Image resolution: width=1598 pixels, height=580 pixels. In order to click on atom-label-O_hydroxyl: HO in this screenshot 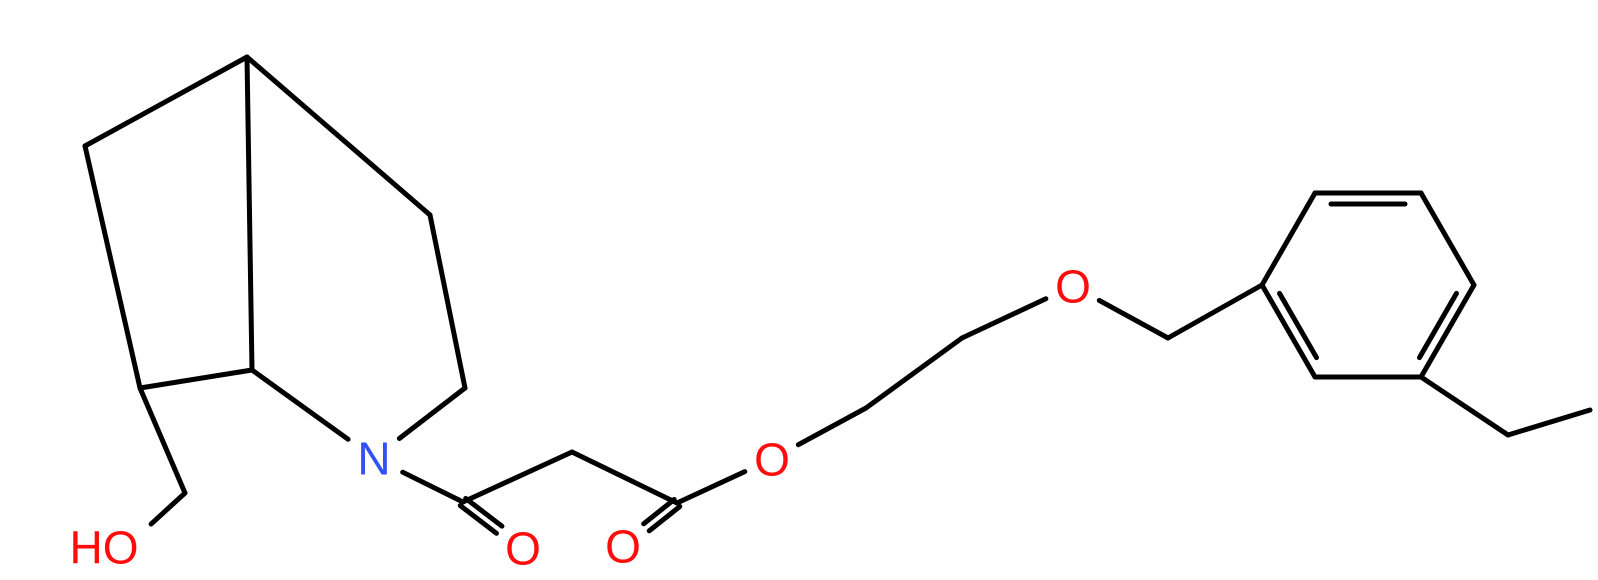, I will do `click(104, 548)`.